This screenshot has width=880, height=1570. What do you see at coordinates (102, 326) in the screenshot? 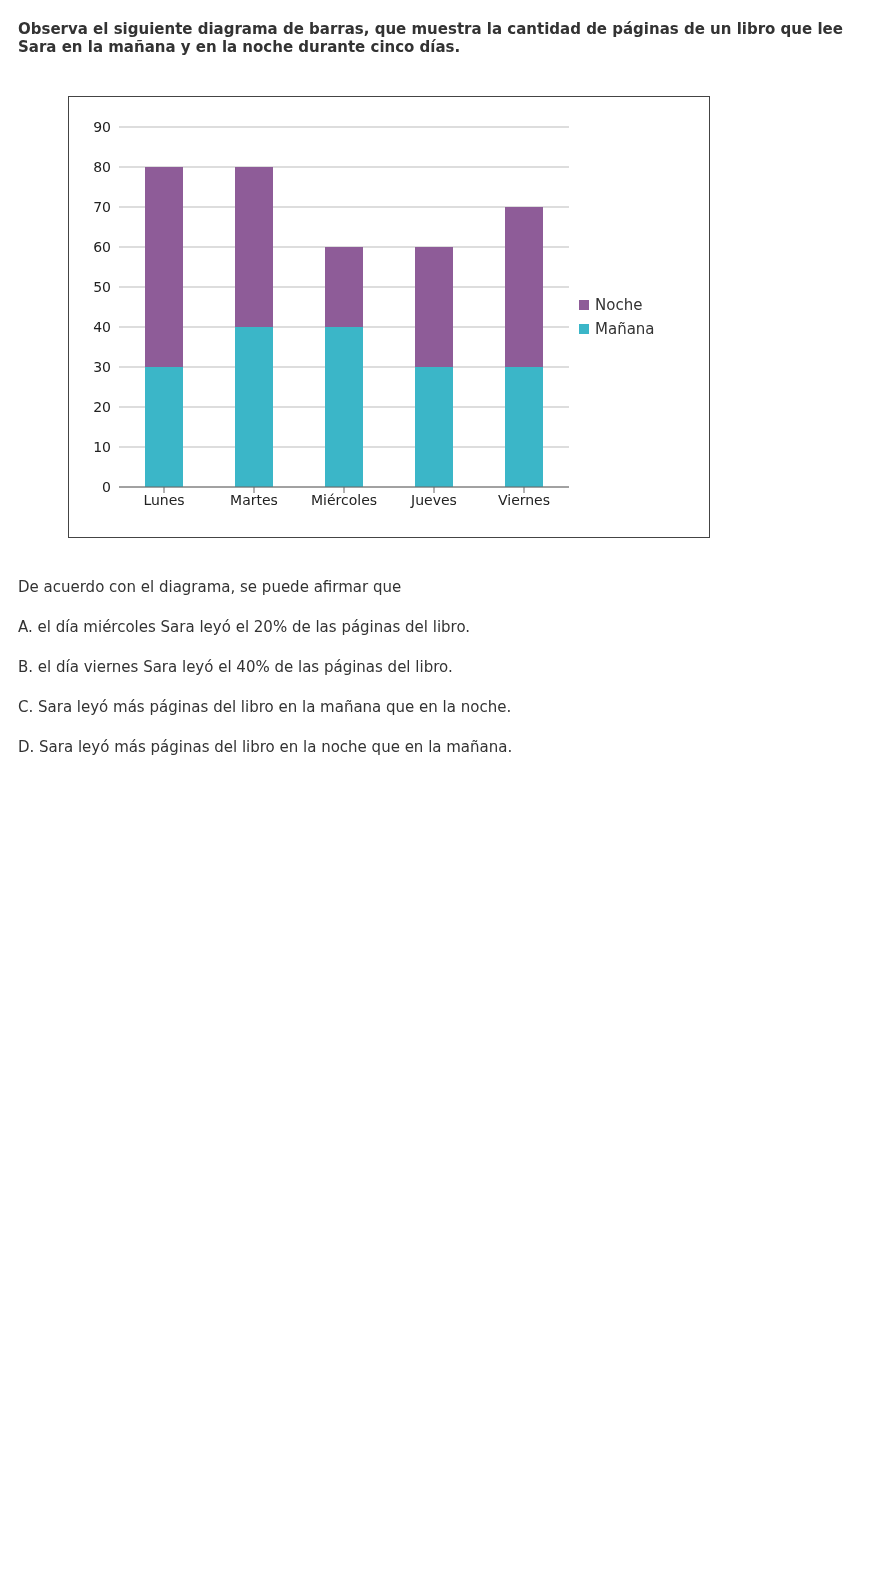
I see `y-tick-label: 40` at bounding box center [102, 326].